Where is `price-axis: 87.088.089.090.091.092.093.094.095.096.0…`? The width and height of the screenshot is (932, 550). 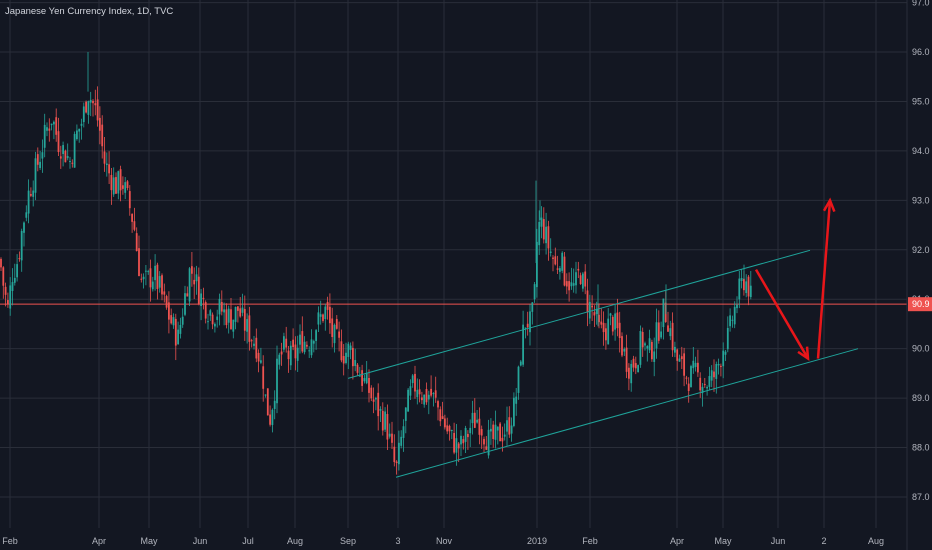
price-axis: 87.088.089.090.091.092.093.094.095.096.0… is located at coordinates (920, 251).